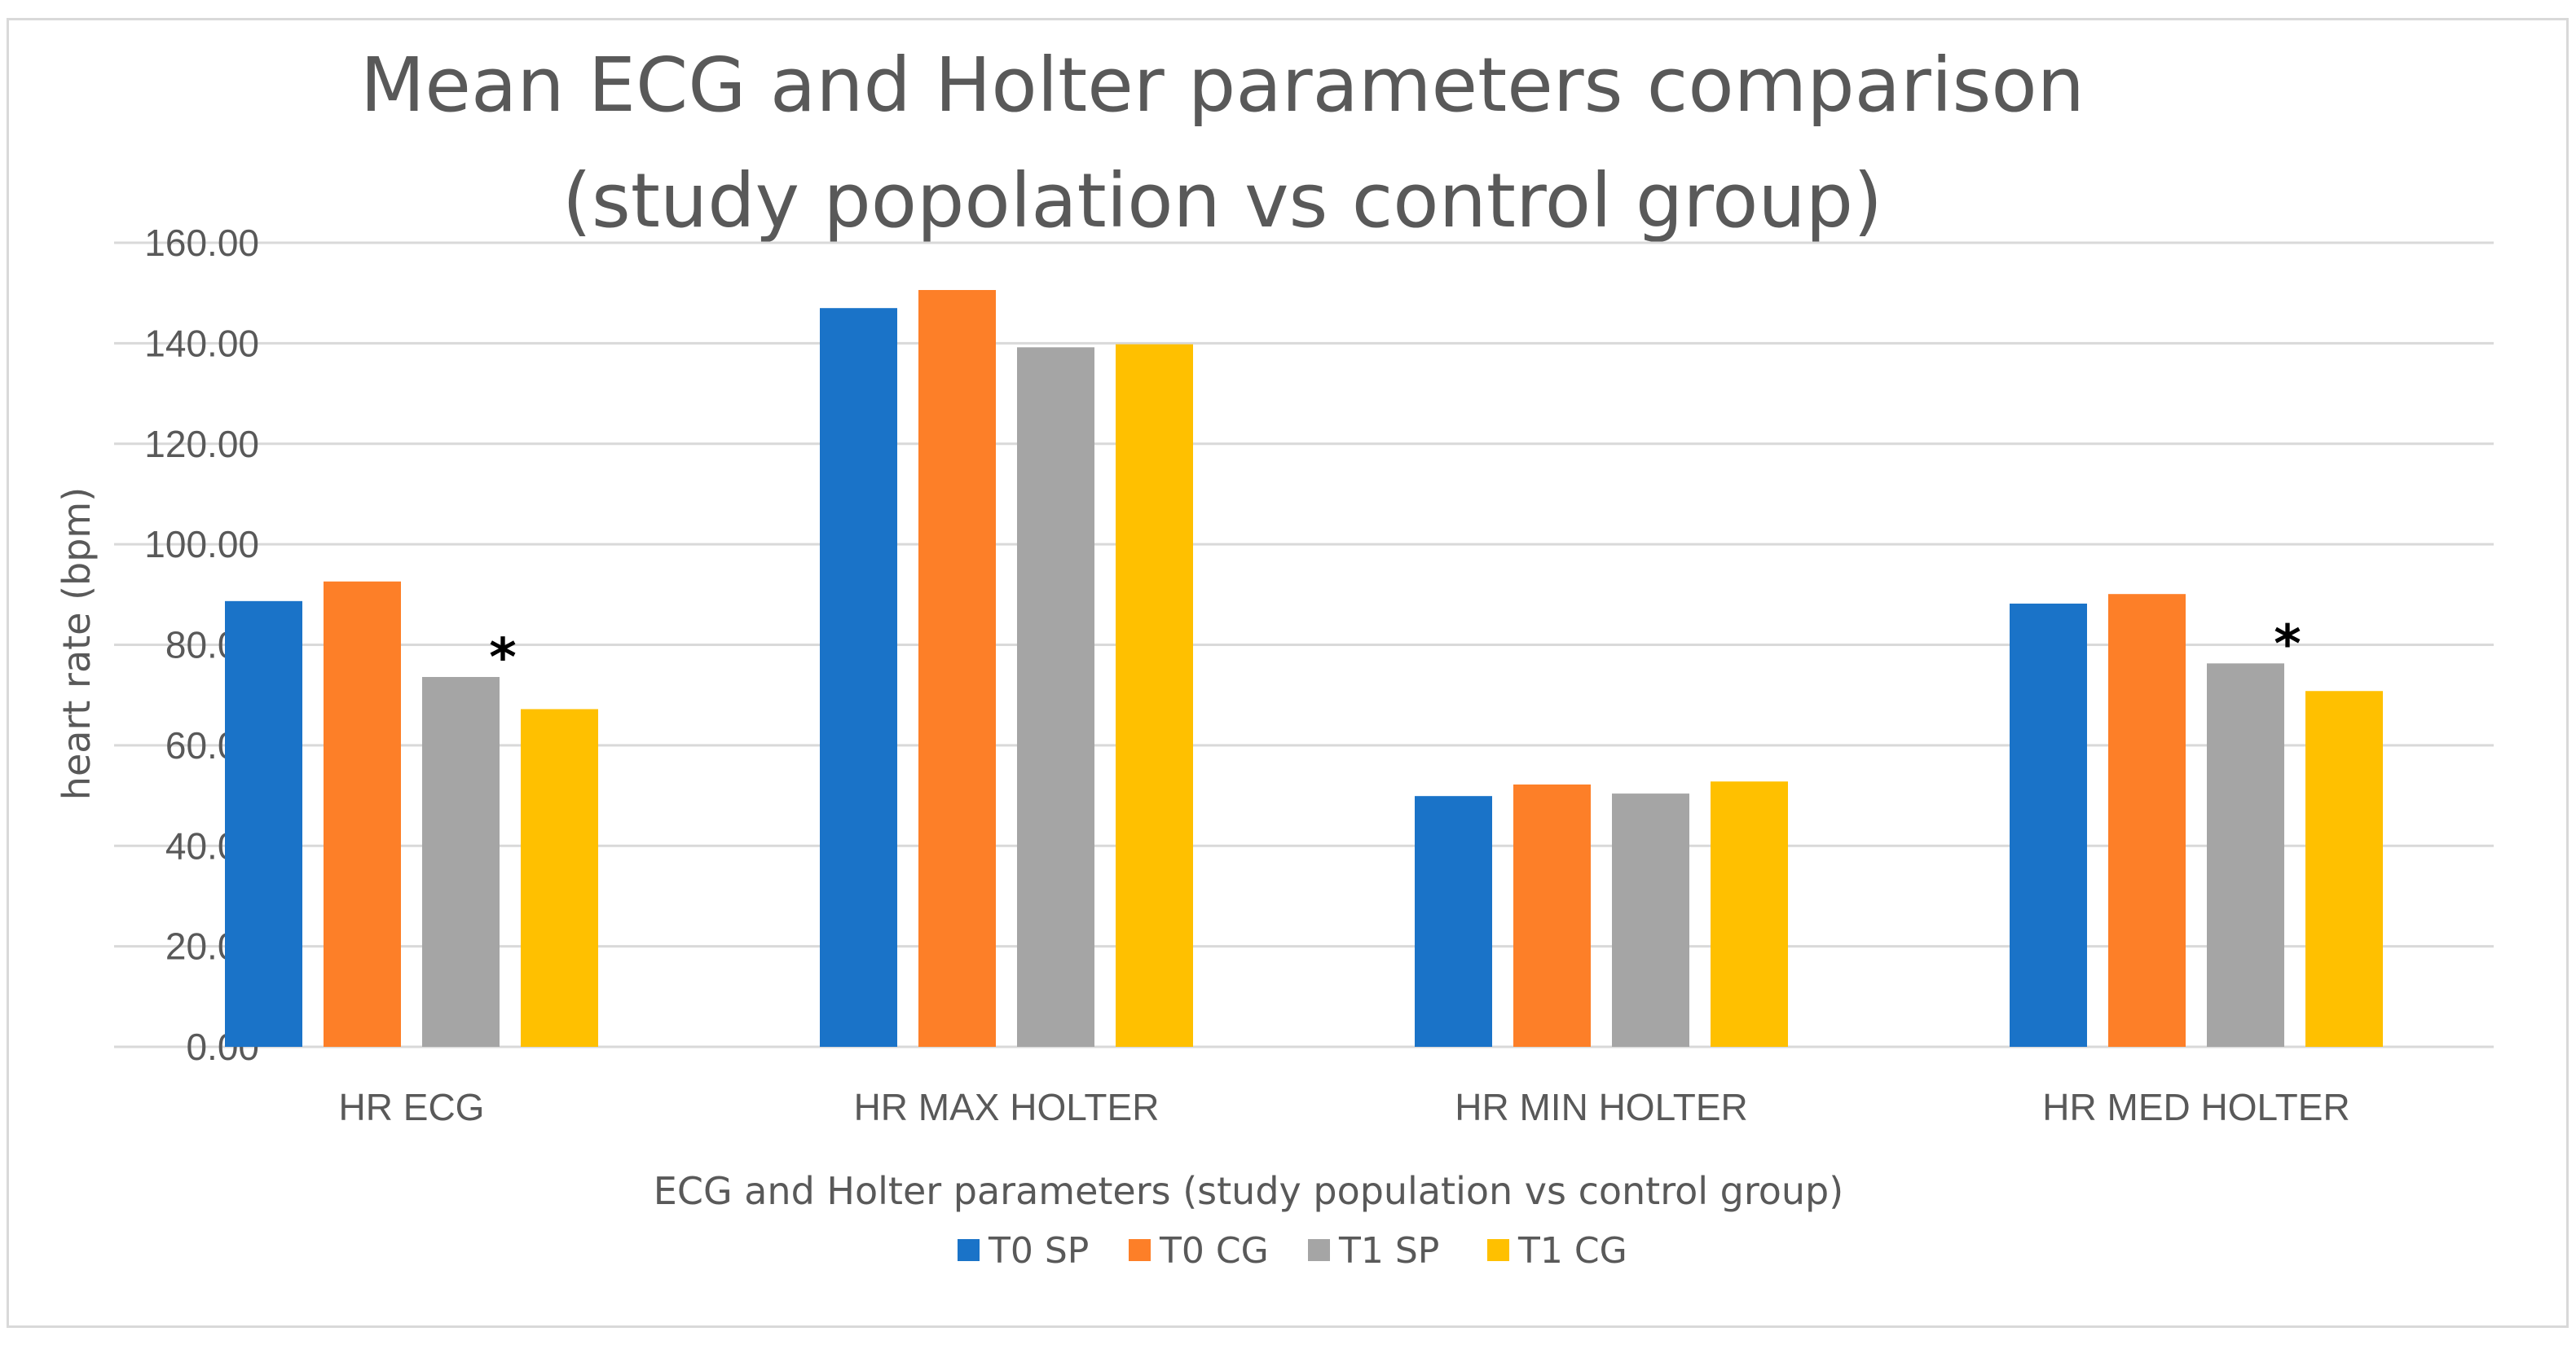 This screenshot has height=1345, width=2576. I want to click on legend-item: T1 SP, so click(1374, 1251).